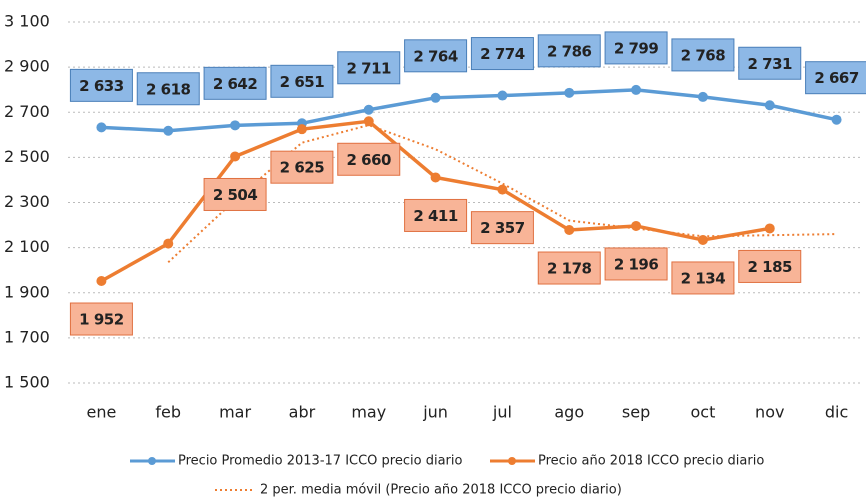 The width and height of the screenshot is (866, 501). I want to click on data-label: 1 952, so click(101, 320).